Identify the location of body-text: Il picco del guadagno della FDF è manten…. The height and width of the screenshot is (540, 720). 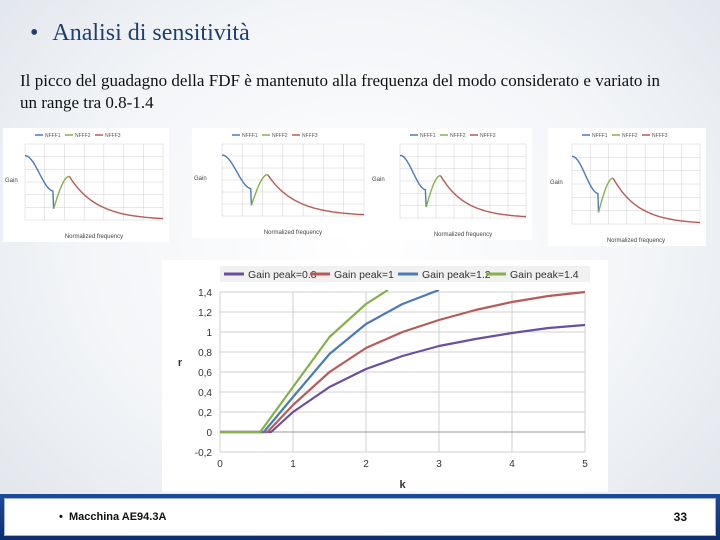
(340, 91).